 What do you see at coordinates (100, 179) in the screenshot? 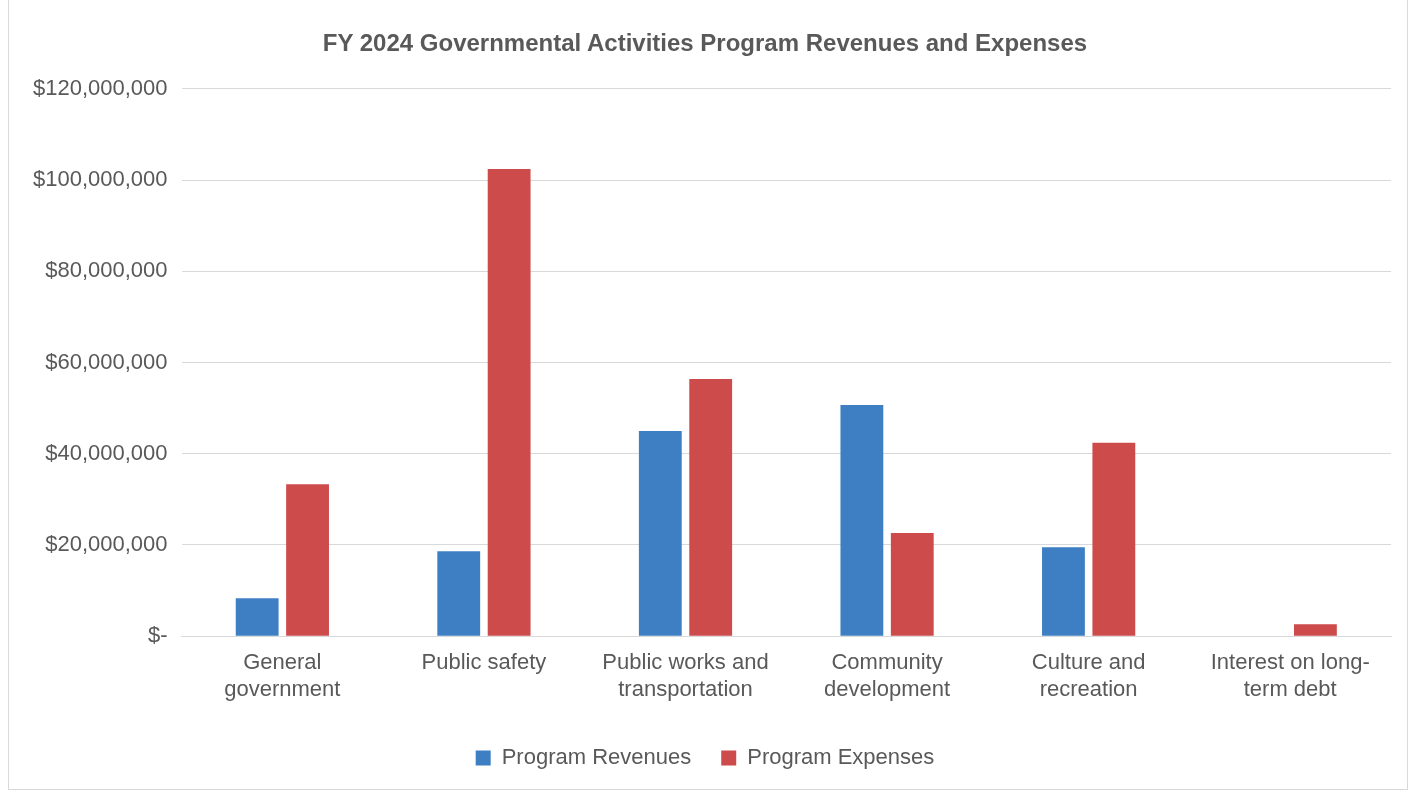
I see `y-tick-label: $100,000,000` at bounding box center [100, 179].